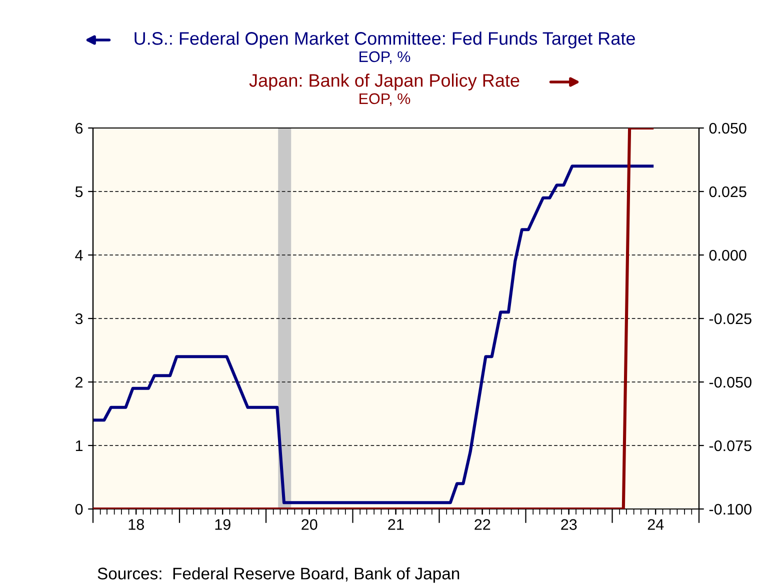 This screenshot has width=769, height=586. What do you see at coordinates (730, 382) in the screenshot?
I see `y2-tick-label: -0.050` at bounding box center [730, 382].